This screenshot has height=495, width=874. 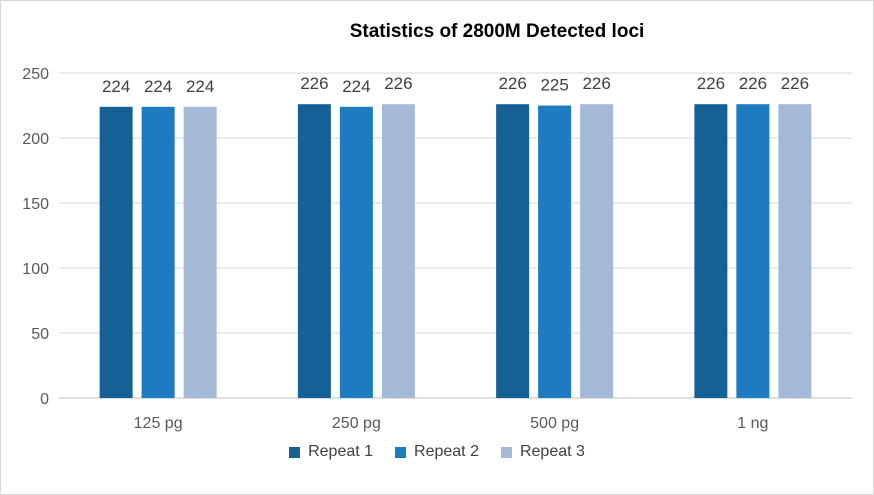 I want to click on y-tick-label: 150, so click(x=35, y=204).